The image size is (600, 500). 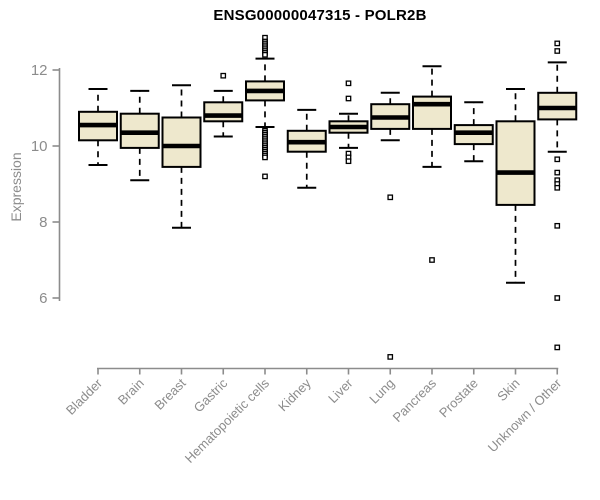 What do you see at coordinates (348, 122) in the screenshot?
I see `boxplot-liver` at bounding box center [348, 122].